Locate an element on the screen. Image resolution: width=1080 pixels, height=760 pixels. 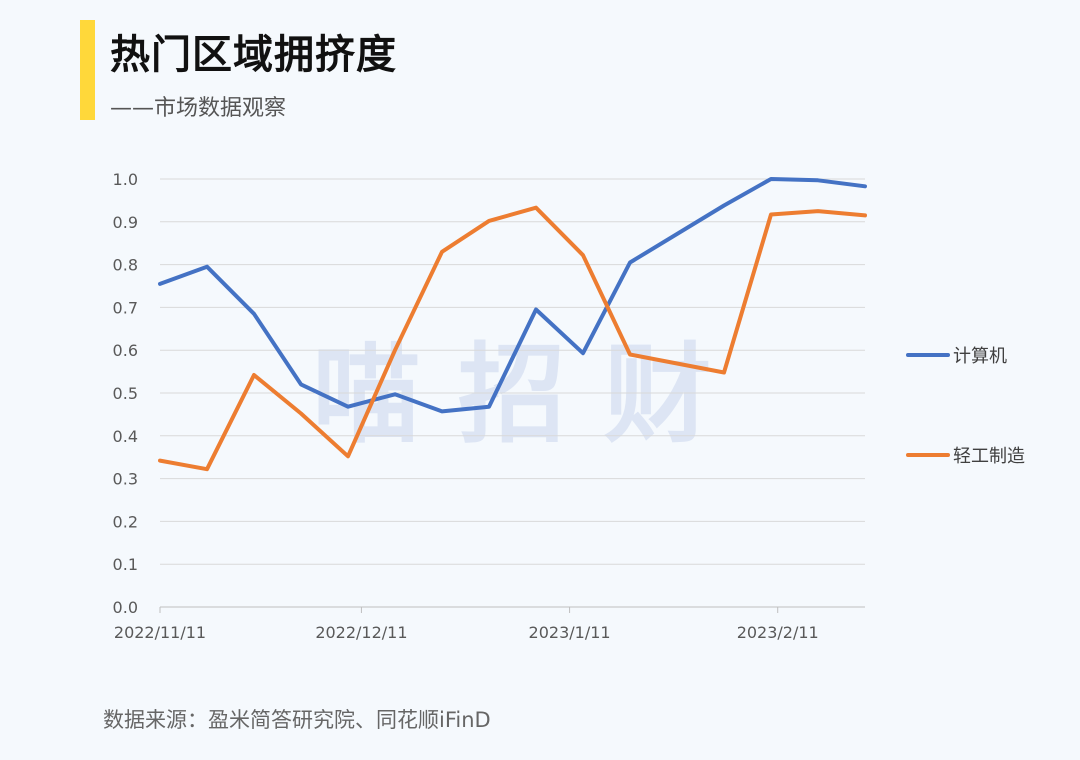
page-subtitle: ——市场数据观察 is located at coordinates (198, 108).